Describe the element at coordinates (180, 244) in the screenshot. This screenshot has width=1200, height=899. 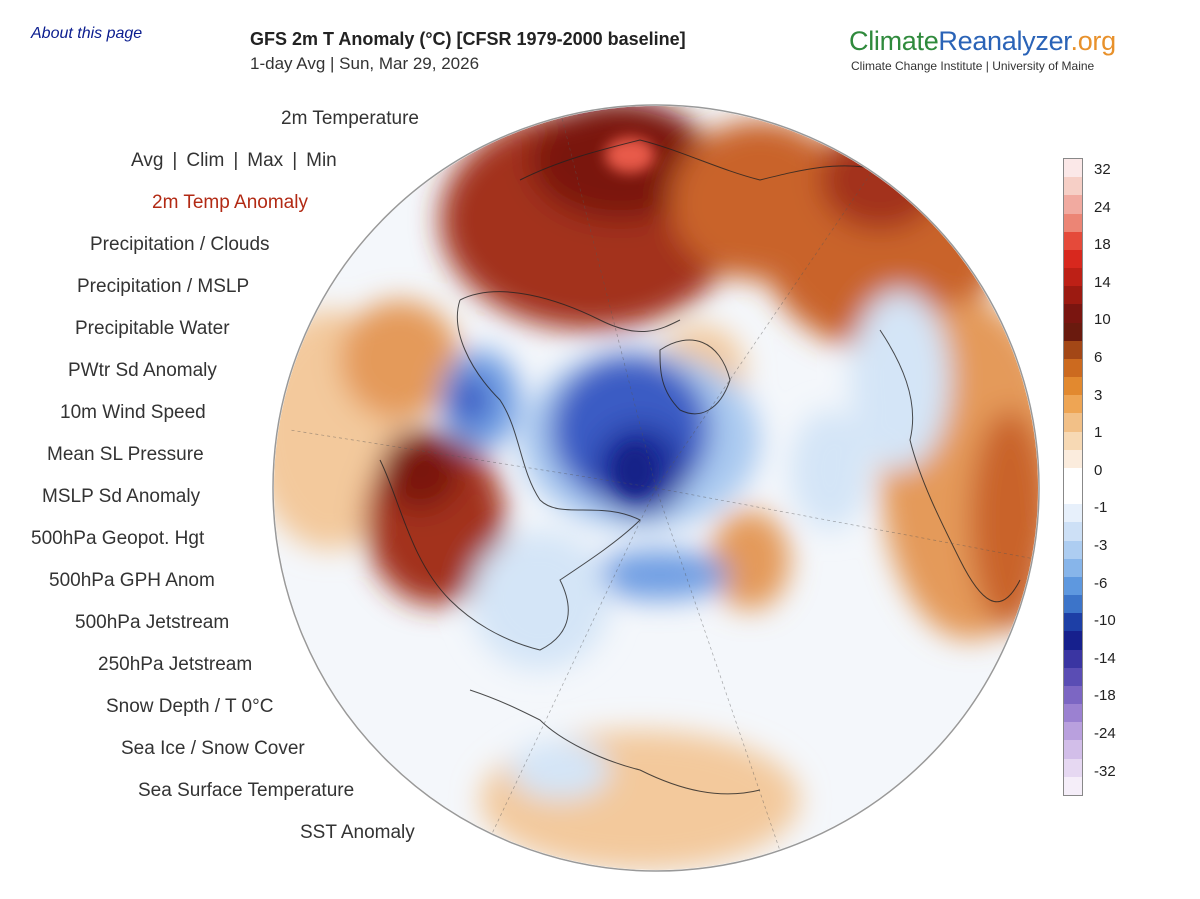
I see `menu-item-precipitation-clouds: Precipitation / Clouds` at that location.